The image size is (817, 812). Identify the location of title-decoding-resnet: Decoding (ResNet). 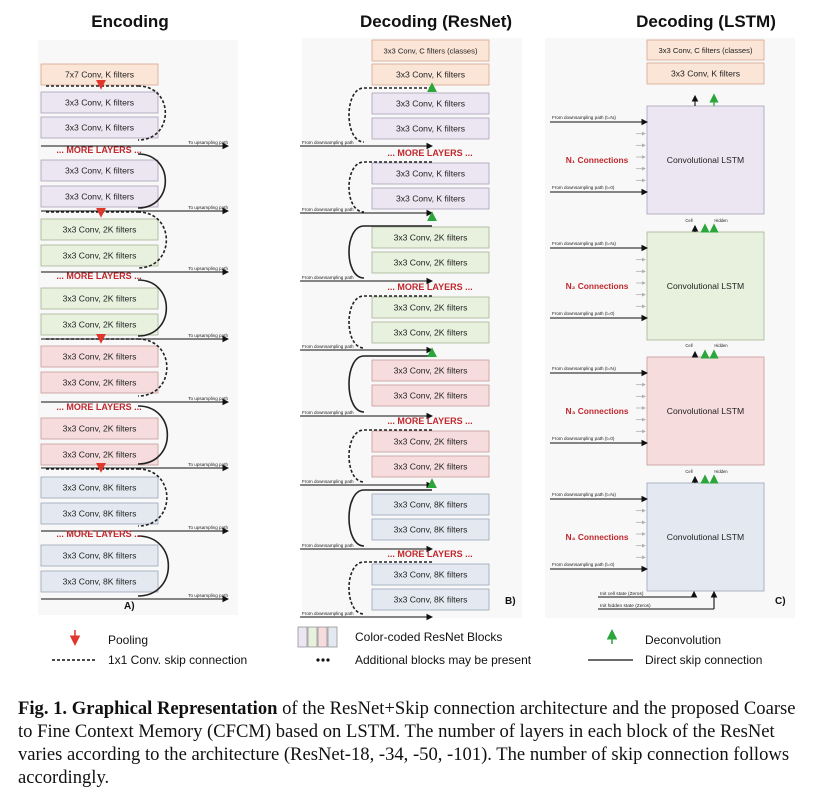
(436, 21).